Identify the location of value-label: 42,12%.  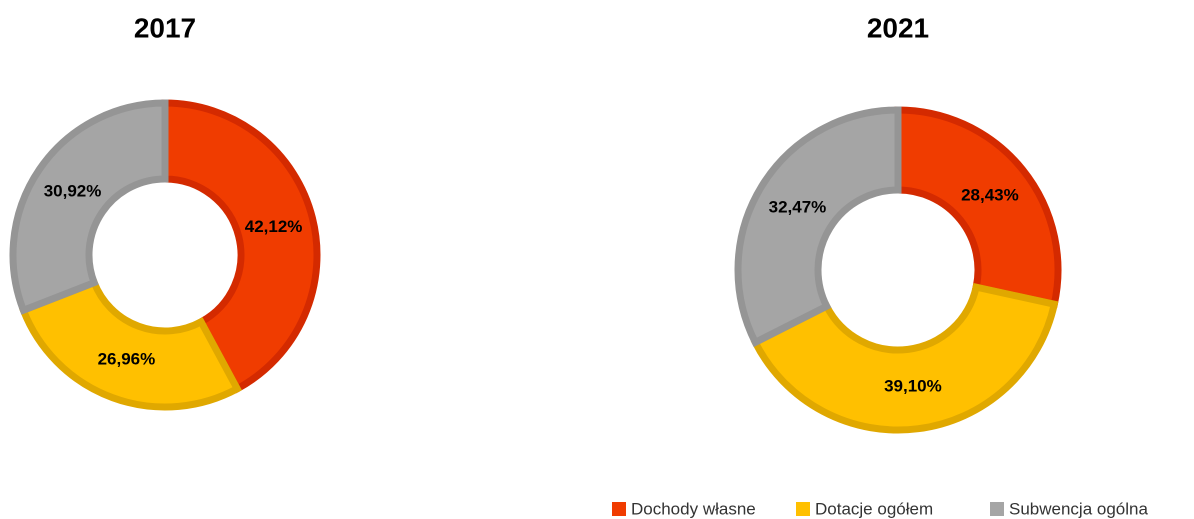
(274, 226).